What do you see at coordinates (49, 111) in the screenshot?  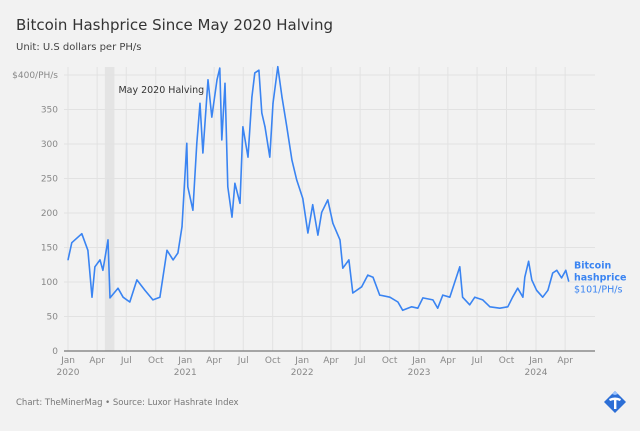 I see `y-tick-label: 350` at bounding box center [49, 111].